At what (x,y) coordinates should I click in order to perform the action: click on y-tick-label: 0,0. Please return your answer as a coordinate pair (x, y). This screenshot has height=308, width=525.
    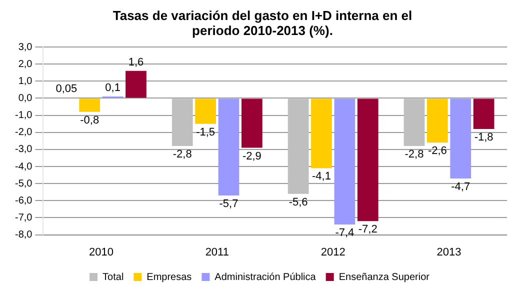
    Looking at the image, I should click on (25, 98).